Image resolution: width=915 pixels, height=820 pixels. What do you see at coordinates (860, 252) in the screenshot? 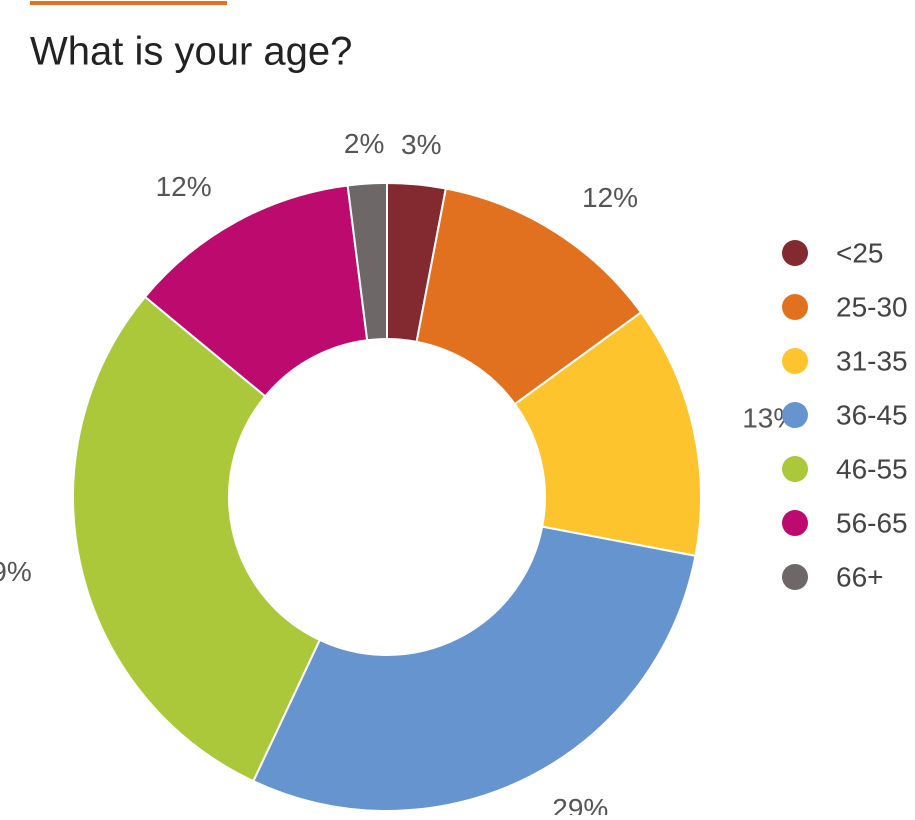
I see `legend-label: <25` at bounding box center [860, 252].